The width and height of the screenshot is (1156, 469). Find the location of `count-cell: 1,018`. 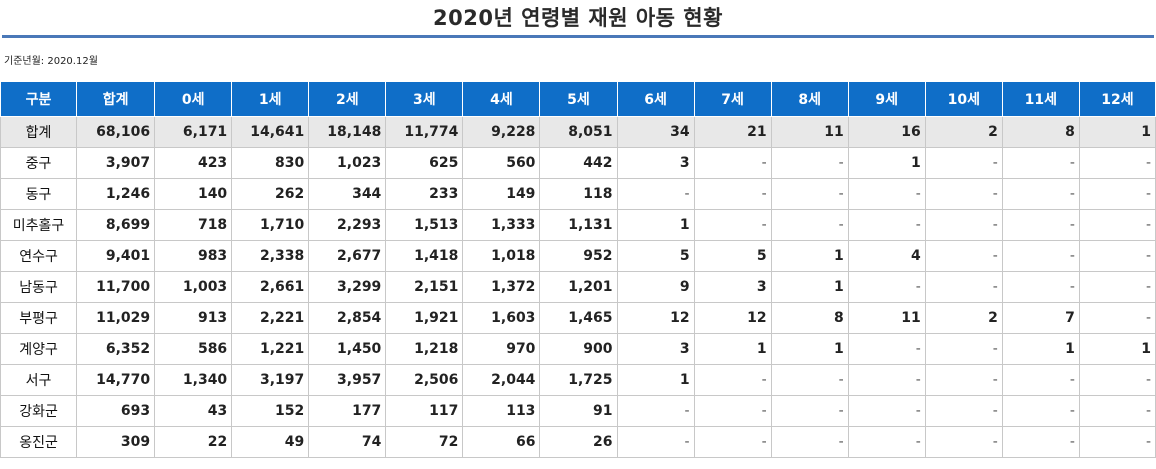

count-cell: 1,018 is located at coordinates (501, 256).